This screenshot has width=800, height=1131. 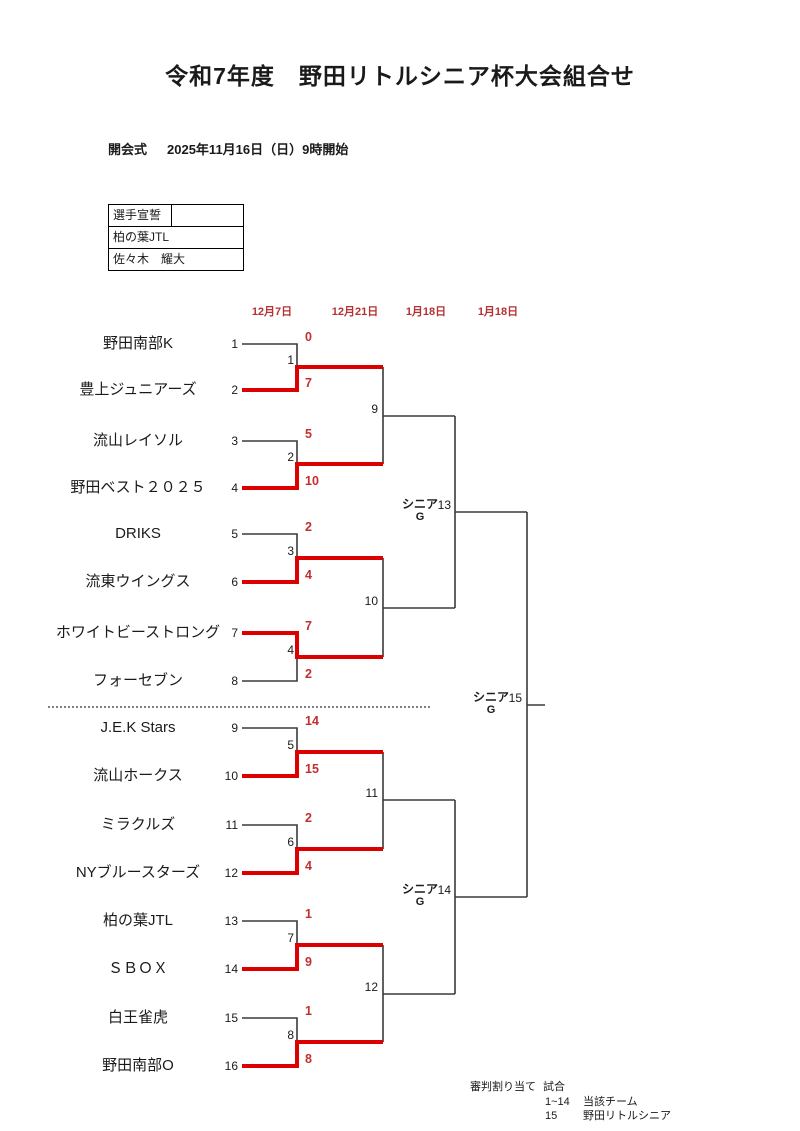 I want to click on score-game8-bottom: 8, so click(x=308, y=1059).